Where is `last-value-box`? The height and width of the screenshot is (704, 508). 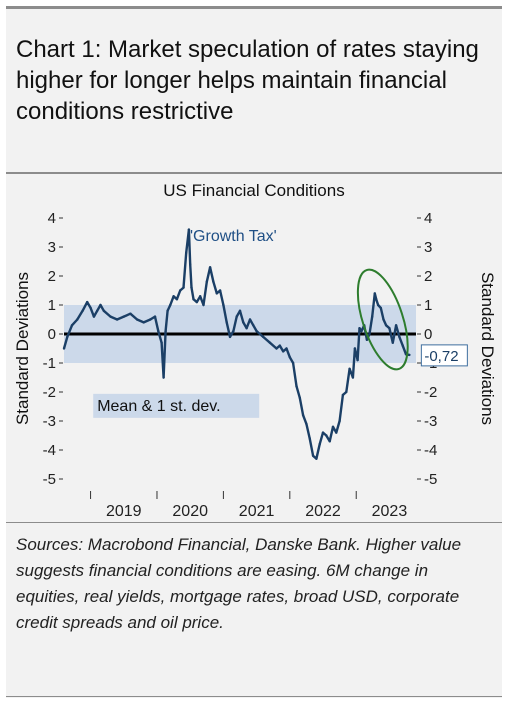 last-value-box is located at coordinates (444, 355).